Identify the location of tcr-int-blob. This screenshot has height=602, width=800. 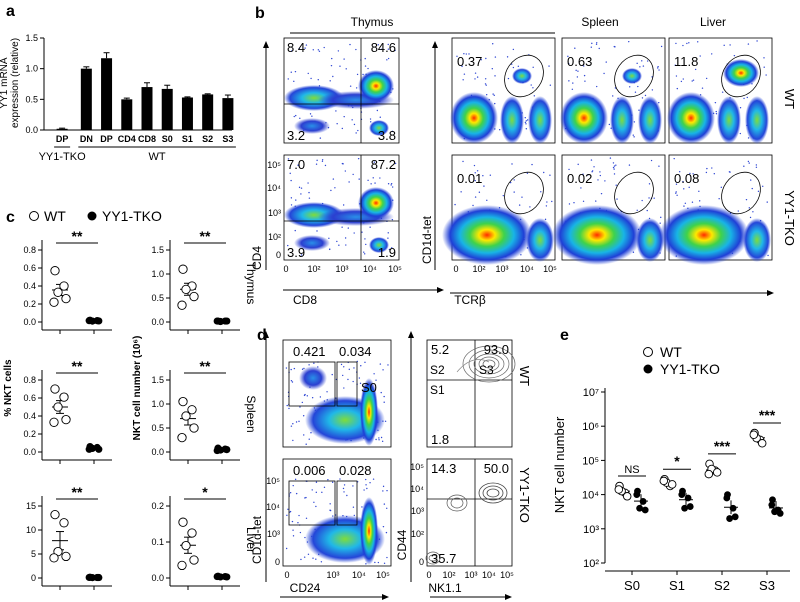
(512, 120).